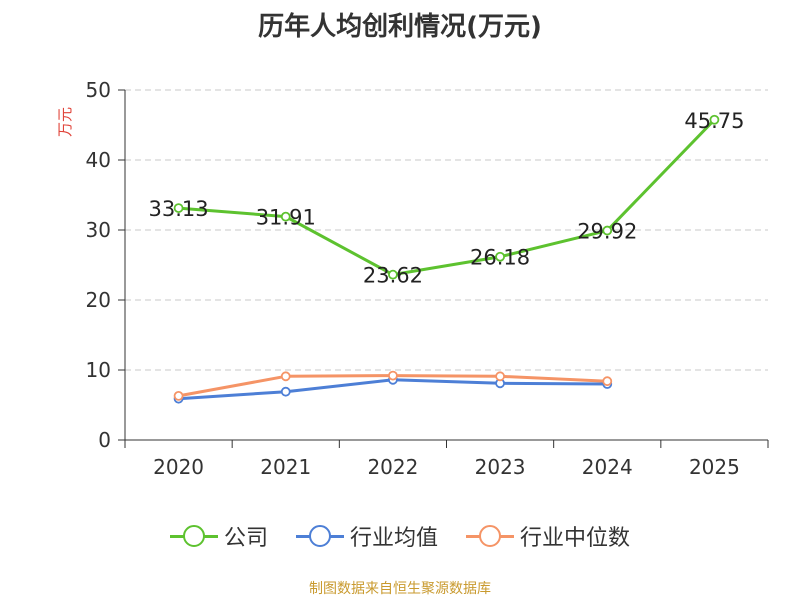 The image size is (800, 600). I want to click on x-tick-label: 2025, so click(714, 467).